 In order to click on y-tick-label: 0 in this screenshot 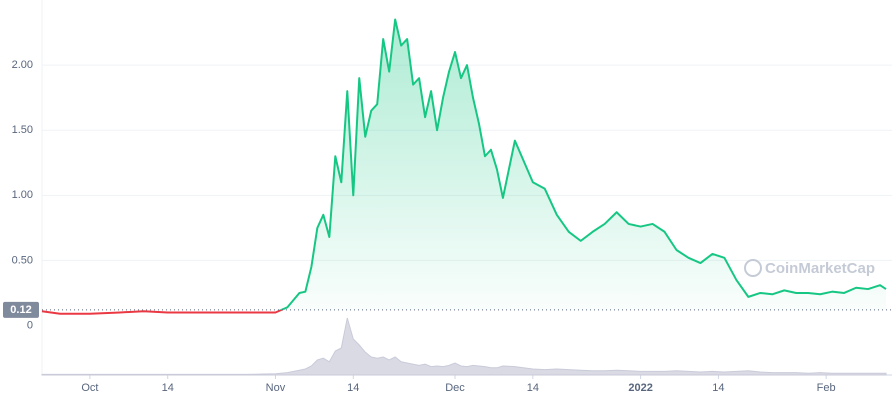, I will do `click(30, 325)`.